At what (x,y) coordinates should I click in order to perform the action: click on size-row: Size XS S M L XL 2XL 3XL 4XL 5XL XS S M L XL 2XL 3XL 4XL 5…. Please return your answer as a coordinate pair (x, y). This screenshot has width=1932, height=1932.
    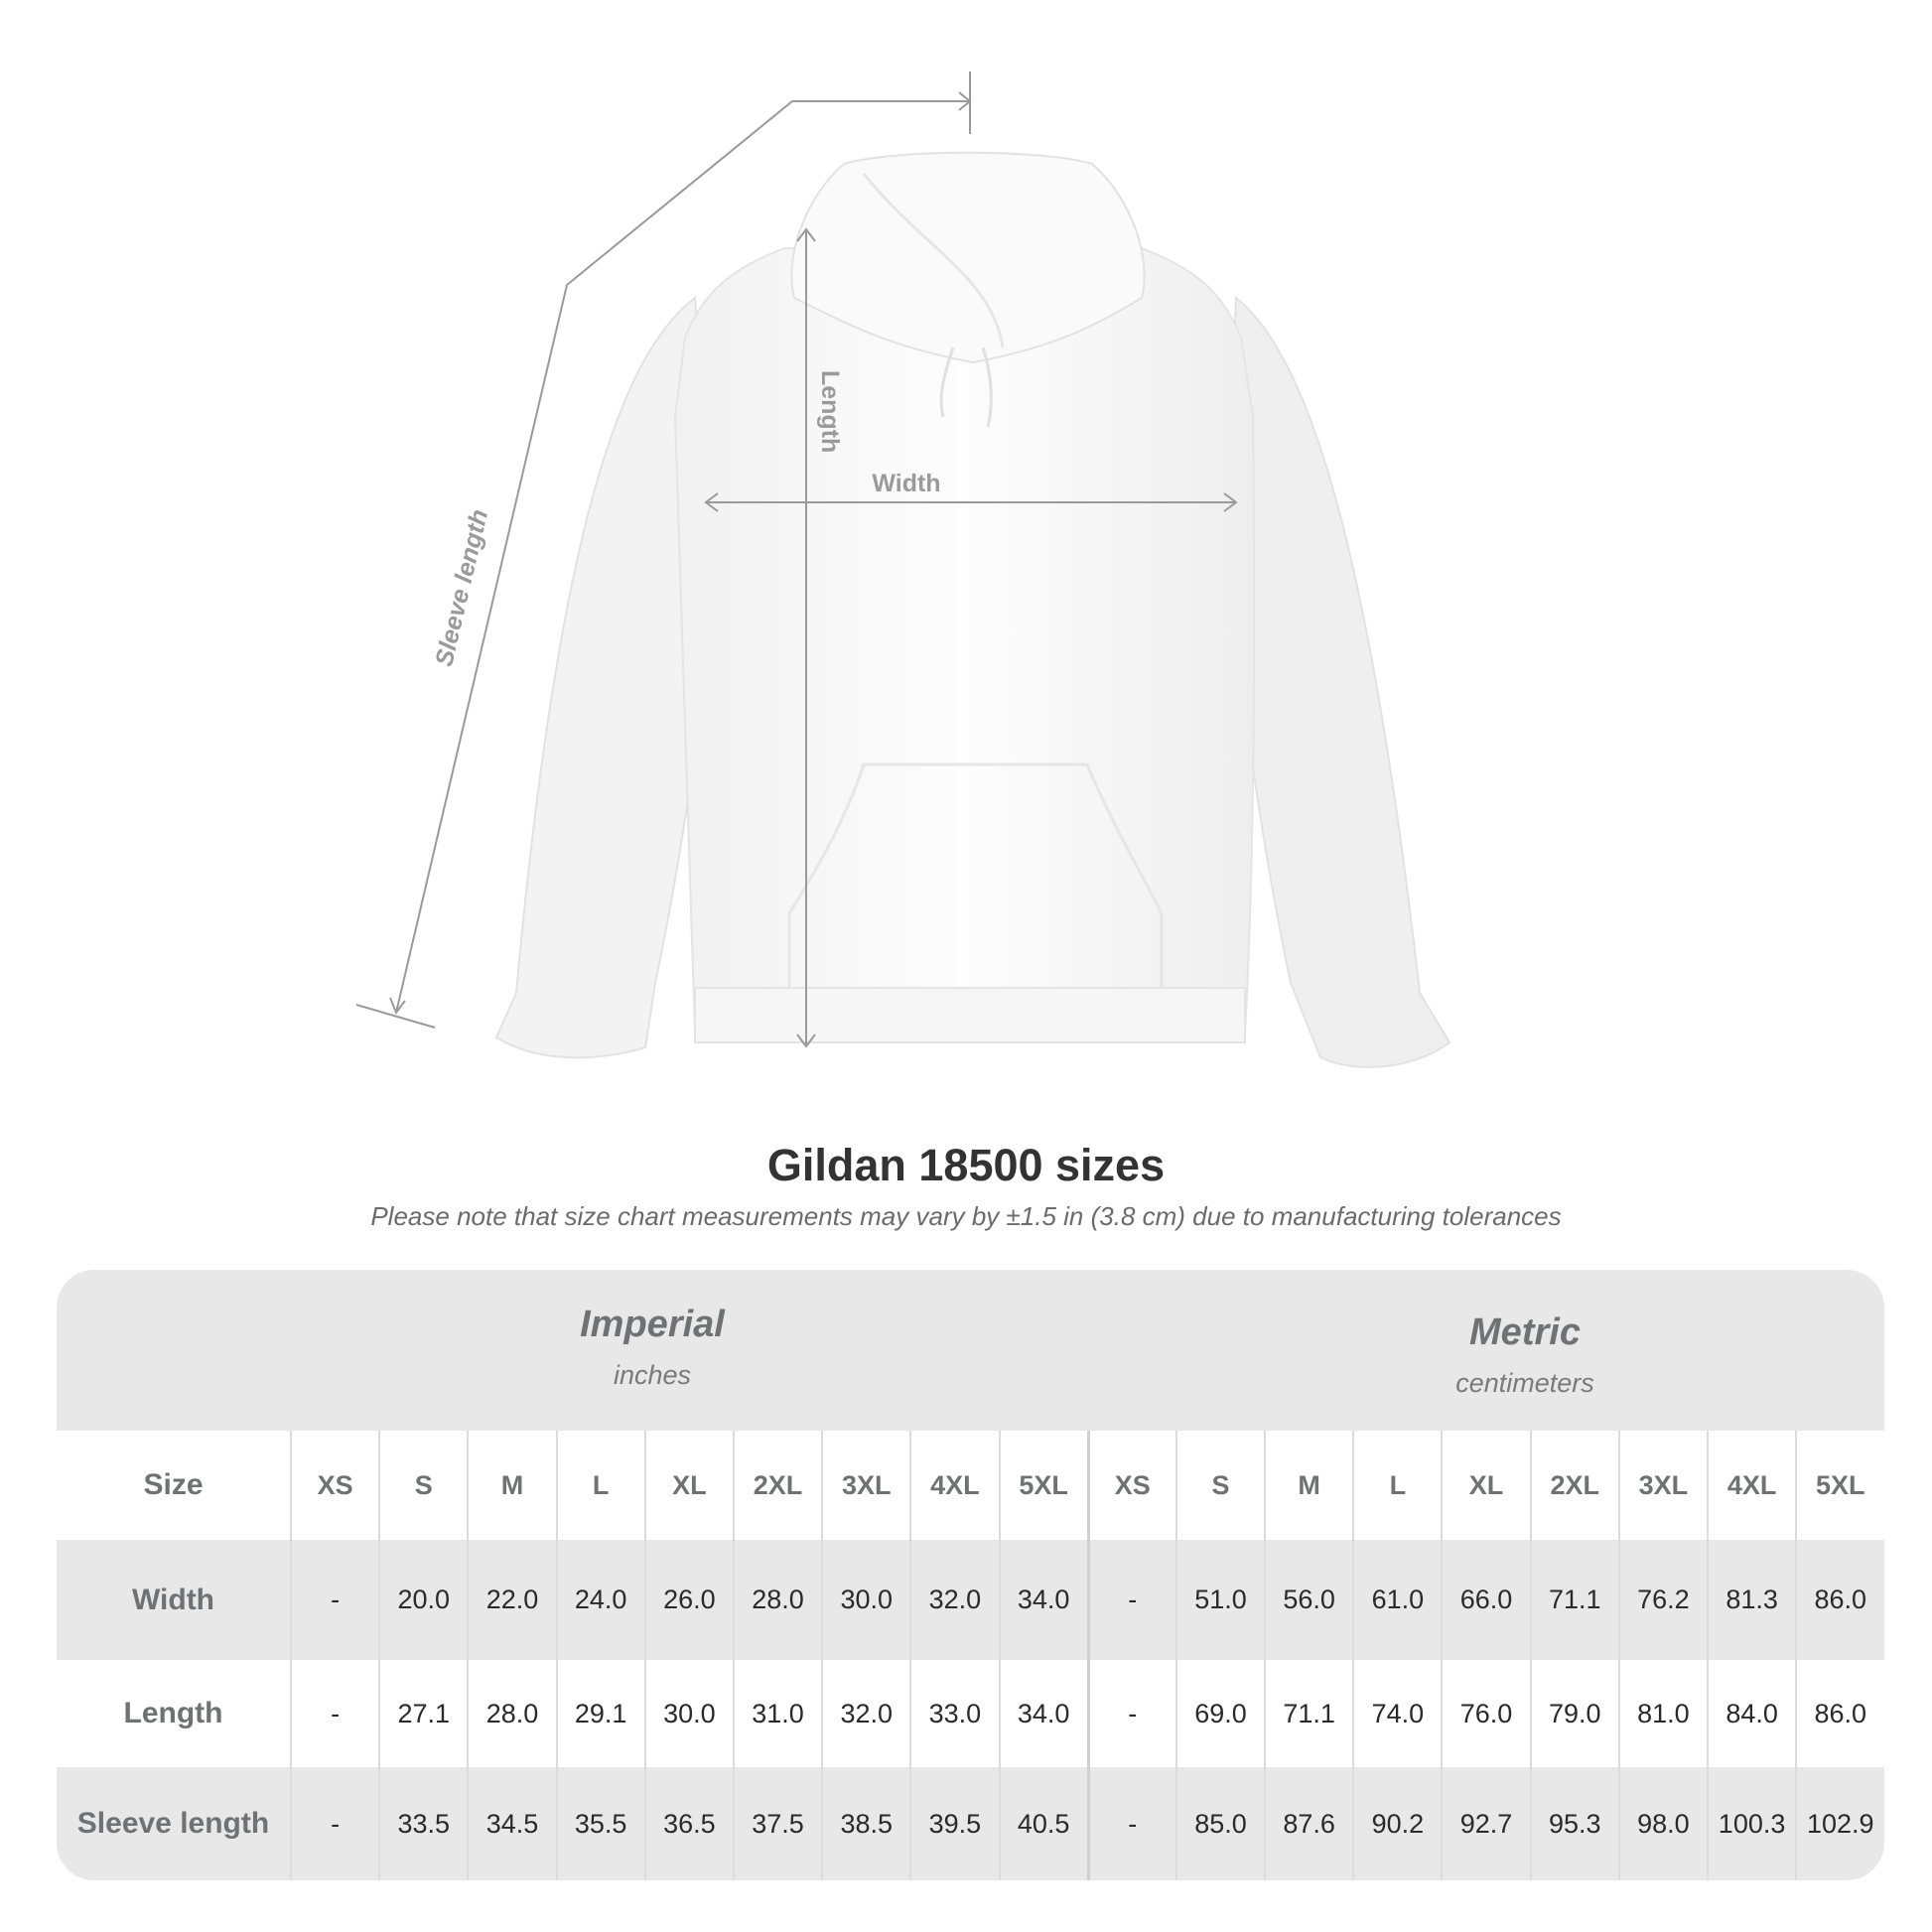
    Looking at the image, I should click on (971, 1486).